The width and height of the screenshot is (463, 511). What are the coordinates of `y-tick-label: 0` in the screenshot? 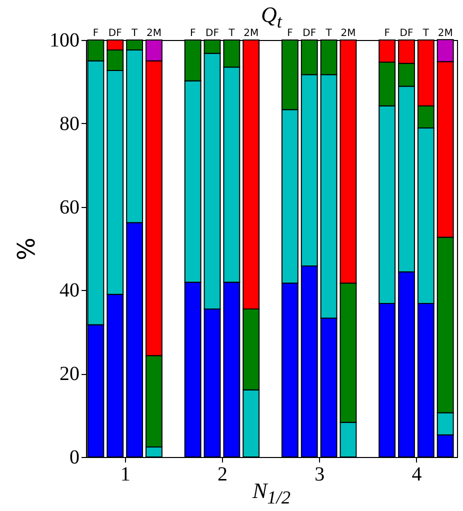 It's located at (75, 457).